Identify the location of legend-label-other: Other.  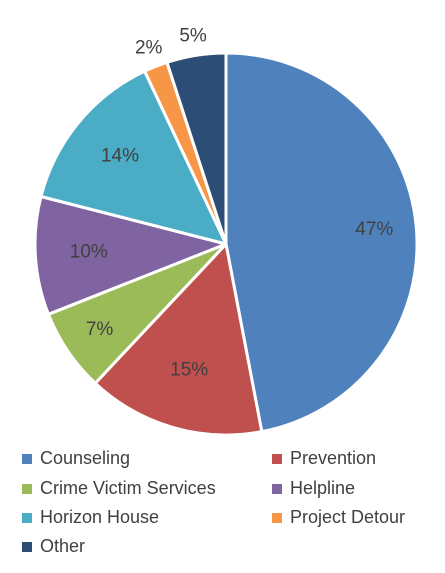
(63, 546).